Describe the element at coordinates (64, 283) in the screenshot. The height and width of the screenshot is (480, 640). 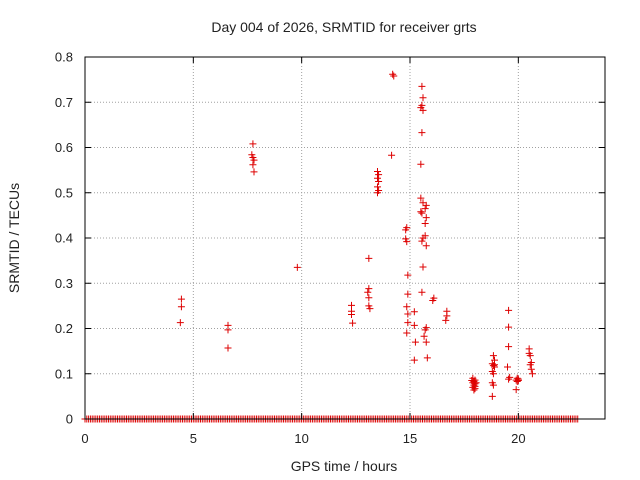
I see `y-tick-label: 0.3` at that location.